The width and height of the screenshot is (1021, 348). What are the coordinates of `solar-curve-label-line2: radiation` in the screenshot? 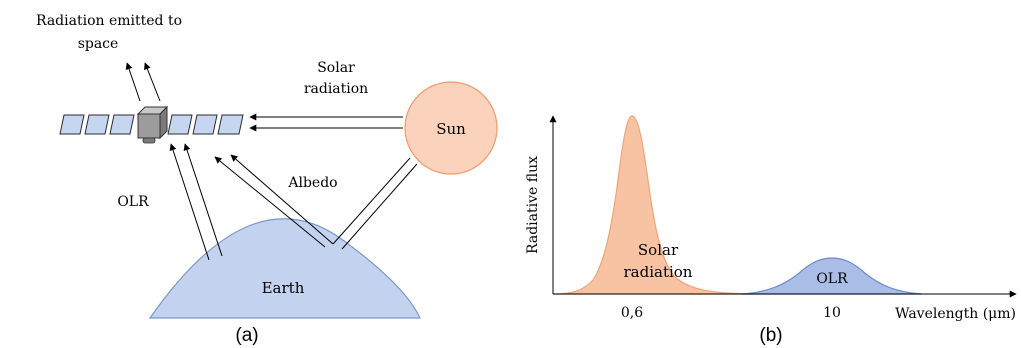 It's located at (658, 272).